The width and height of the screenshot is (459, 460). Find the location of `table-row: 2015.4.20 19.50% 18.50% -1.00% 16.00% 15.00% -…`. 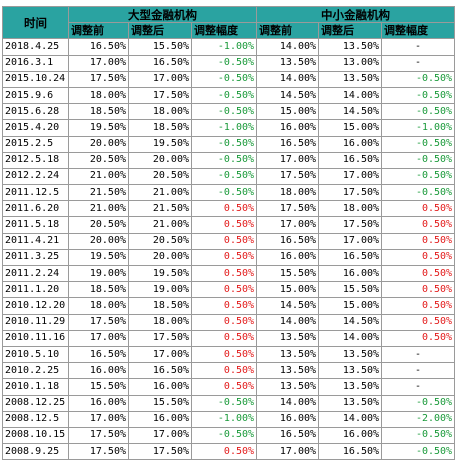

table-row: 2015.4.20 19.50% 18.50% -1.00% 16.00% 15.00% -… is located at coordinates (229, 128).